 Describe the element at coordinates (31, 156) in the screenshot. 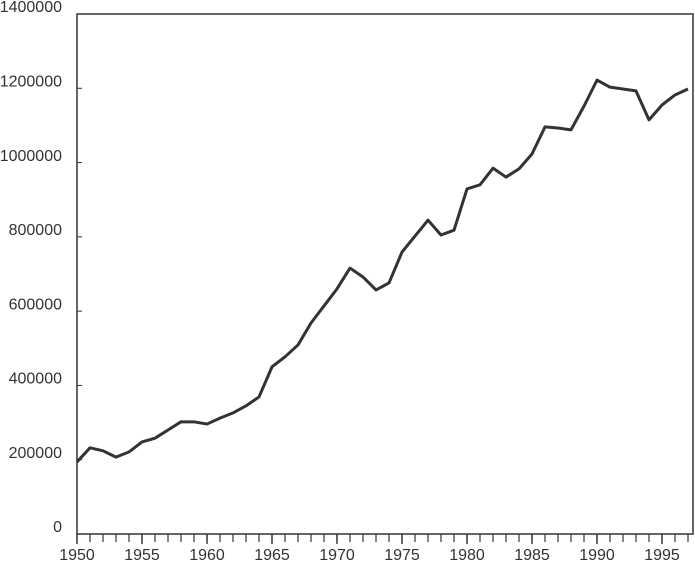

I see `y-tick-label: 1000000` at that location.